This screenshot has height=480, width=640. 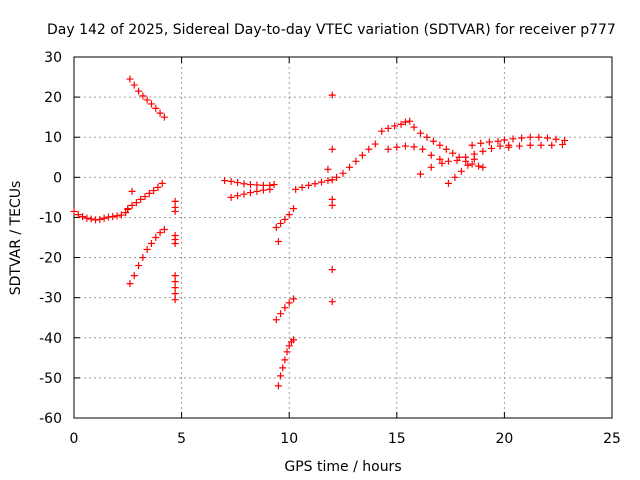 What do you see at coordinates (289, 439) in the screenshot?
I see `x-tick-label: 10` at bounding box center [289, 439].